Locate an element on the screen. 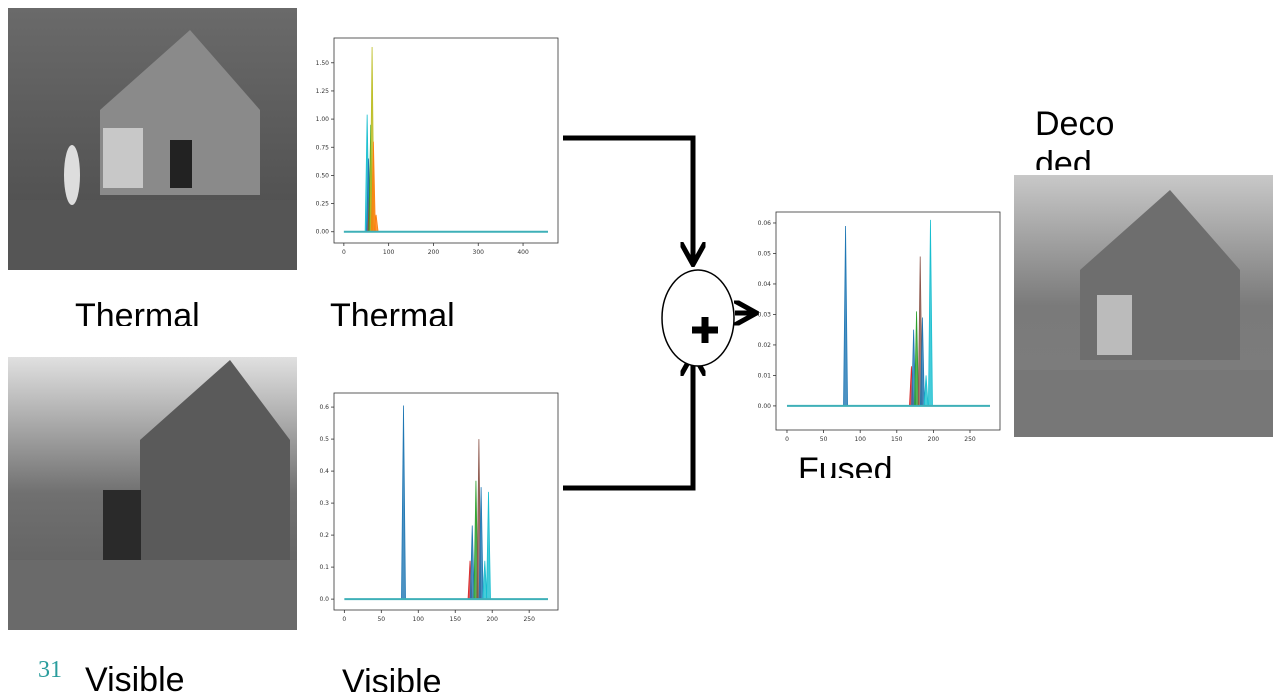 The width and height of the screenshot is (1277, 692). y-tick-label: 0.4 is located at coordinates (324, 471).